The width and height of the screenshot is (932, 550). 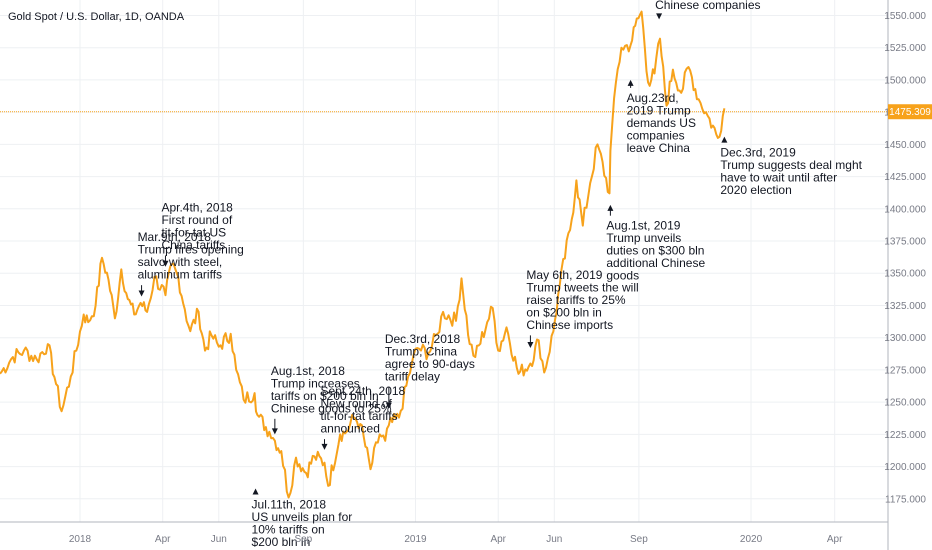 I want to click on annotation-line: Dec.3rd, 2019, so click(x=758, y=153).